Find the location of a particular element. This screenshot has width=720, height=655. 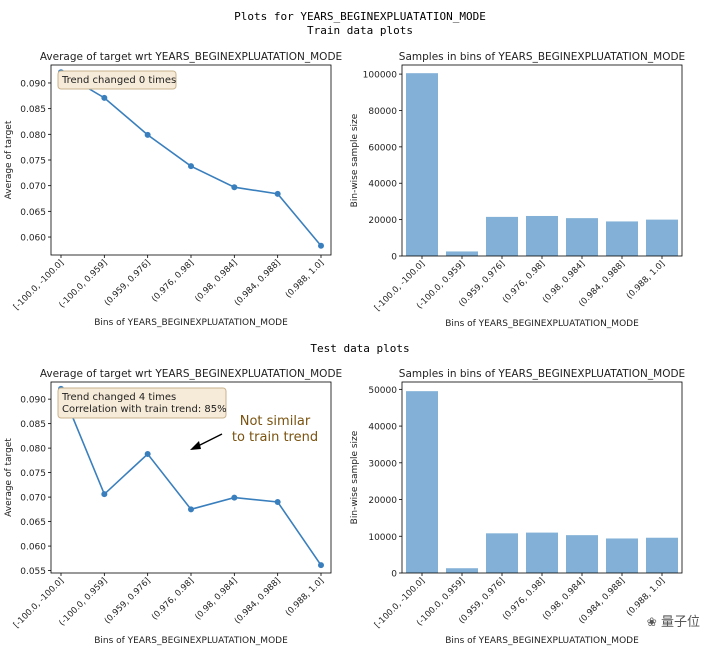

train-line-xtick-label: (0.976, 0.98] is located at coordinates (173, 281).